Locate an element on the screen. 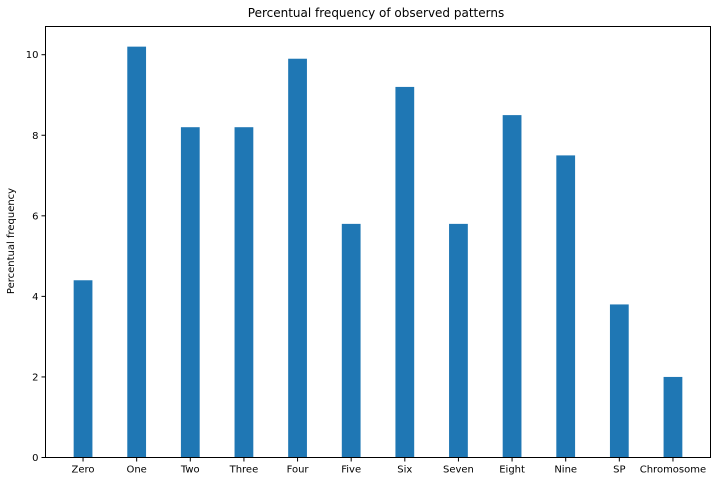 This screenshot has height=482, width=717. bar-chromosome is located at coordinates (673, 417).